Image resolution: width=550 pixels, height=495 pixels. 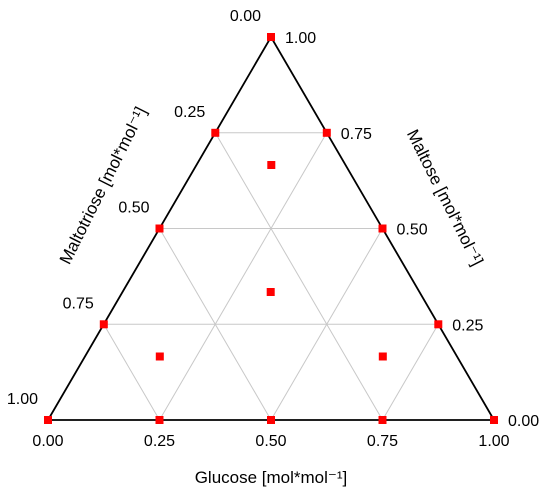 What do you see at coordinates (356, 134) in the screenshot?
I see `maltose-tick-label: 0.75` at bounding box center [356, 134].